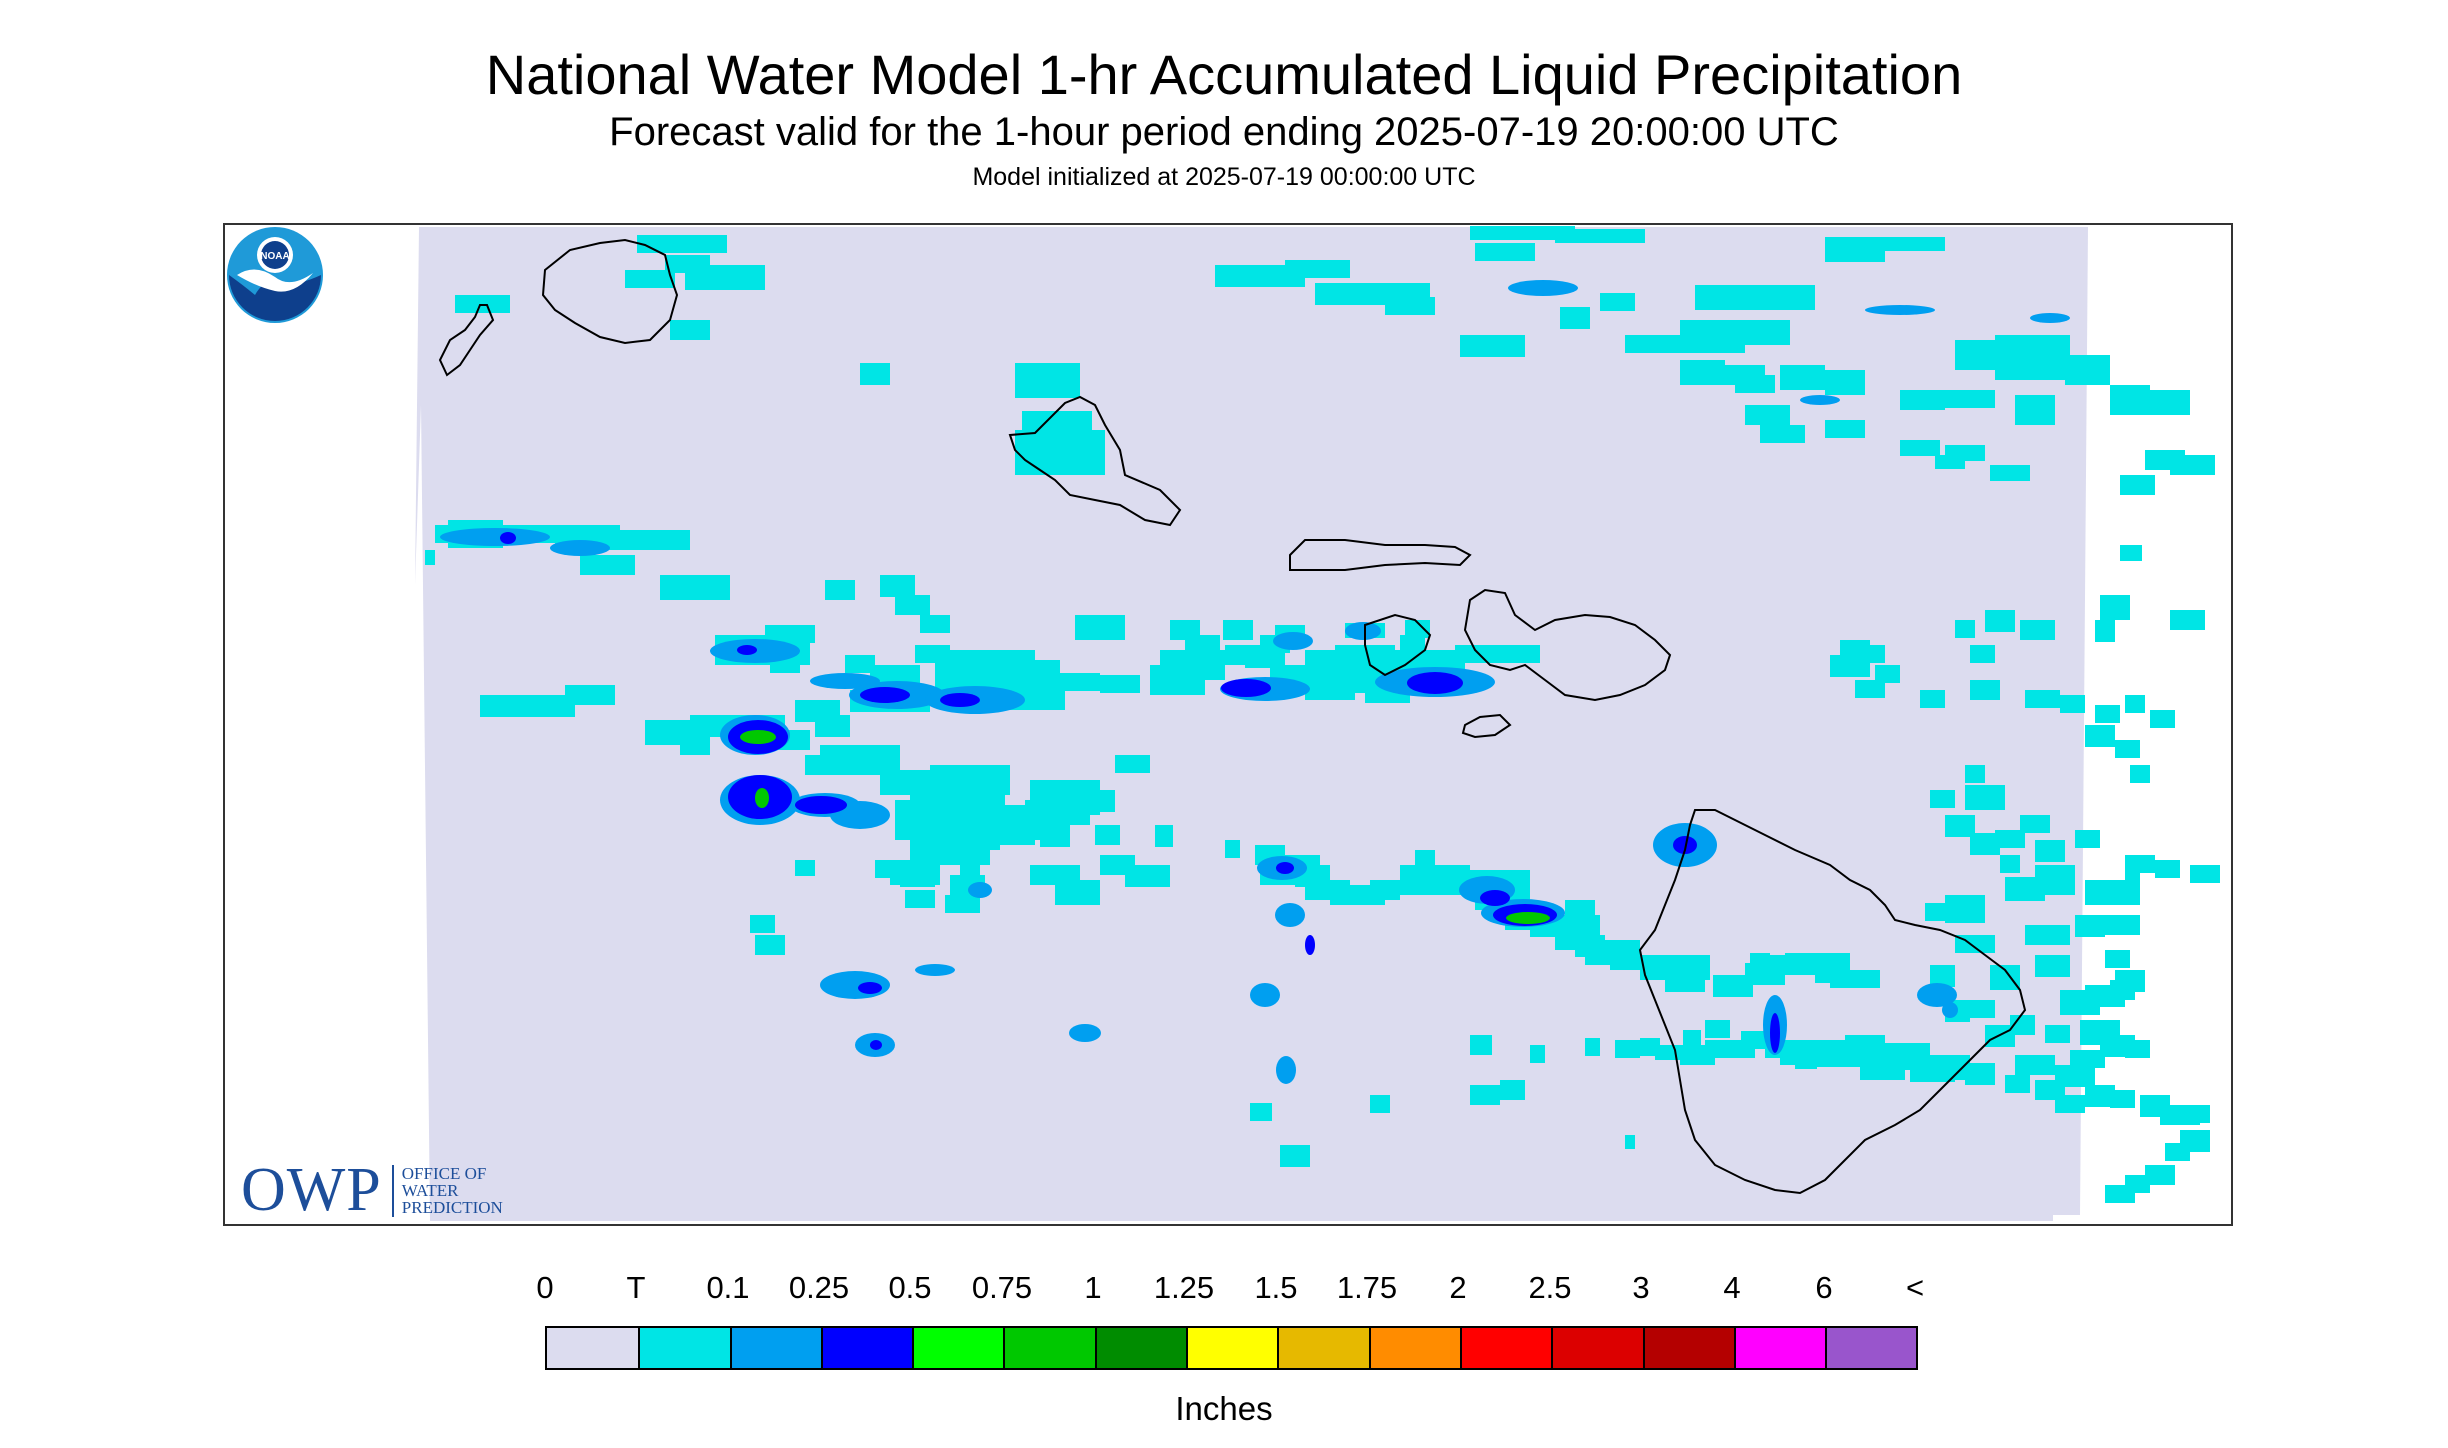  I want to click on island-oahu, so click(1095, 461).